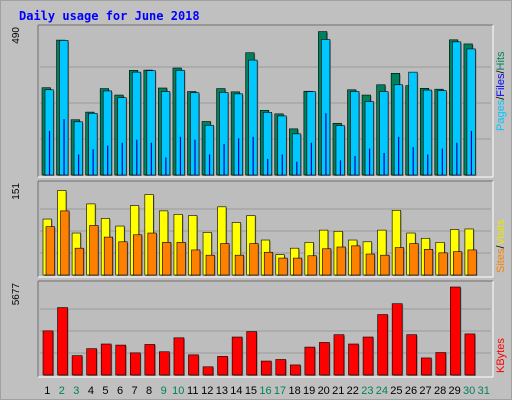  I want to click on legend-hits-files-pages-part-3: /, so click(501, 72).